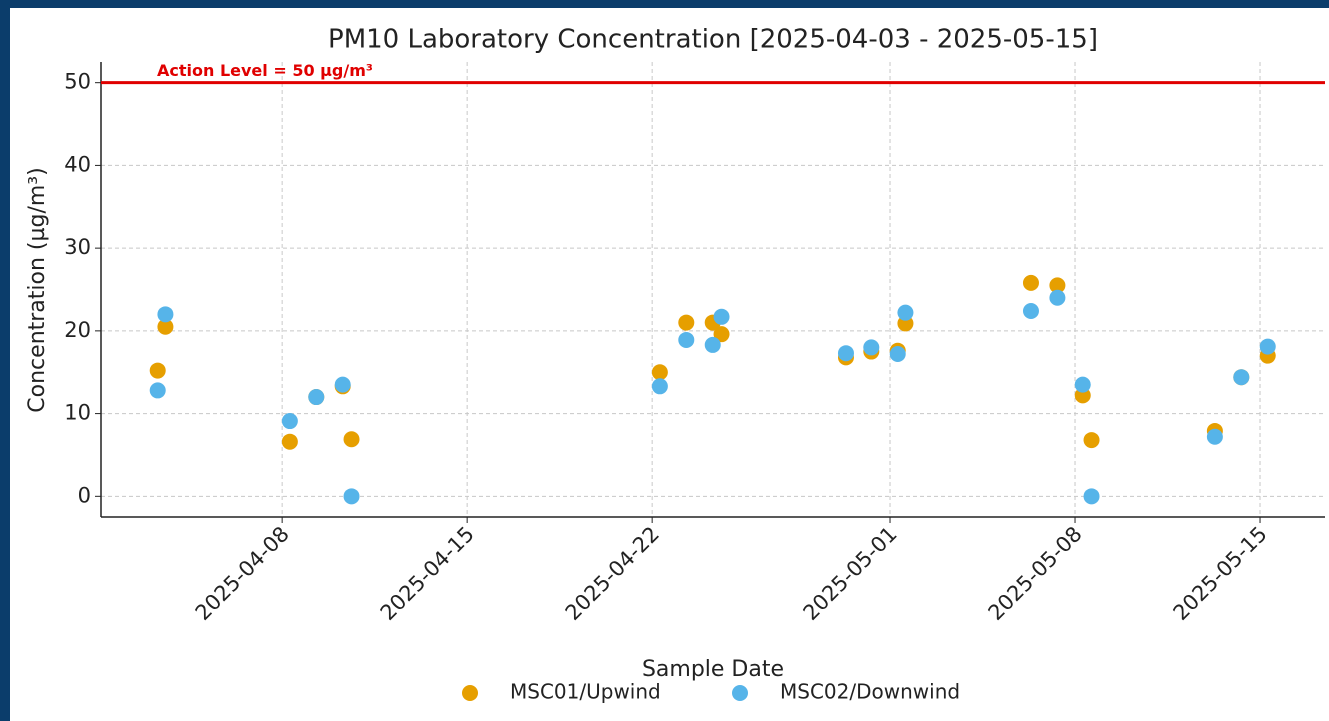  I want to click on y-axis-label: Concentration (µg/m³), so click(37, 289).